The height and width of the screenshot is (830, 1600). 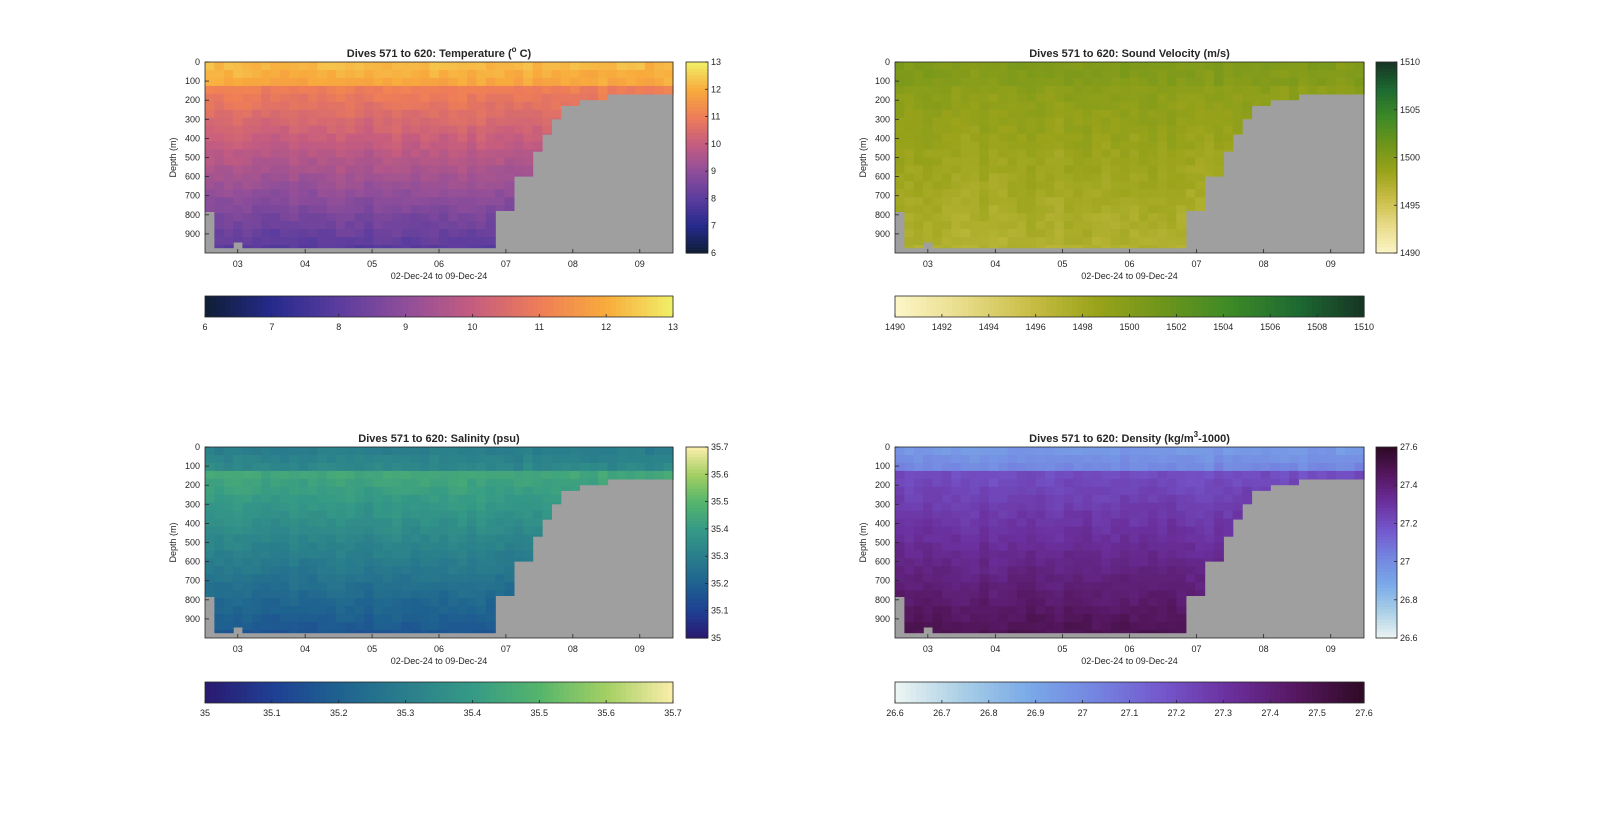 I want to click on y-tick-label: 300, so click(x=192, y=119).